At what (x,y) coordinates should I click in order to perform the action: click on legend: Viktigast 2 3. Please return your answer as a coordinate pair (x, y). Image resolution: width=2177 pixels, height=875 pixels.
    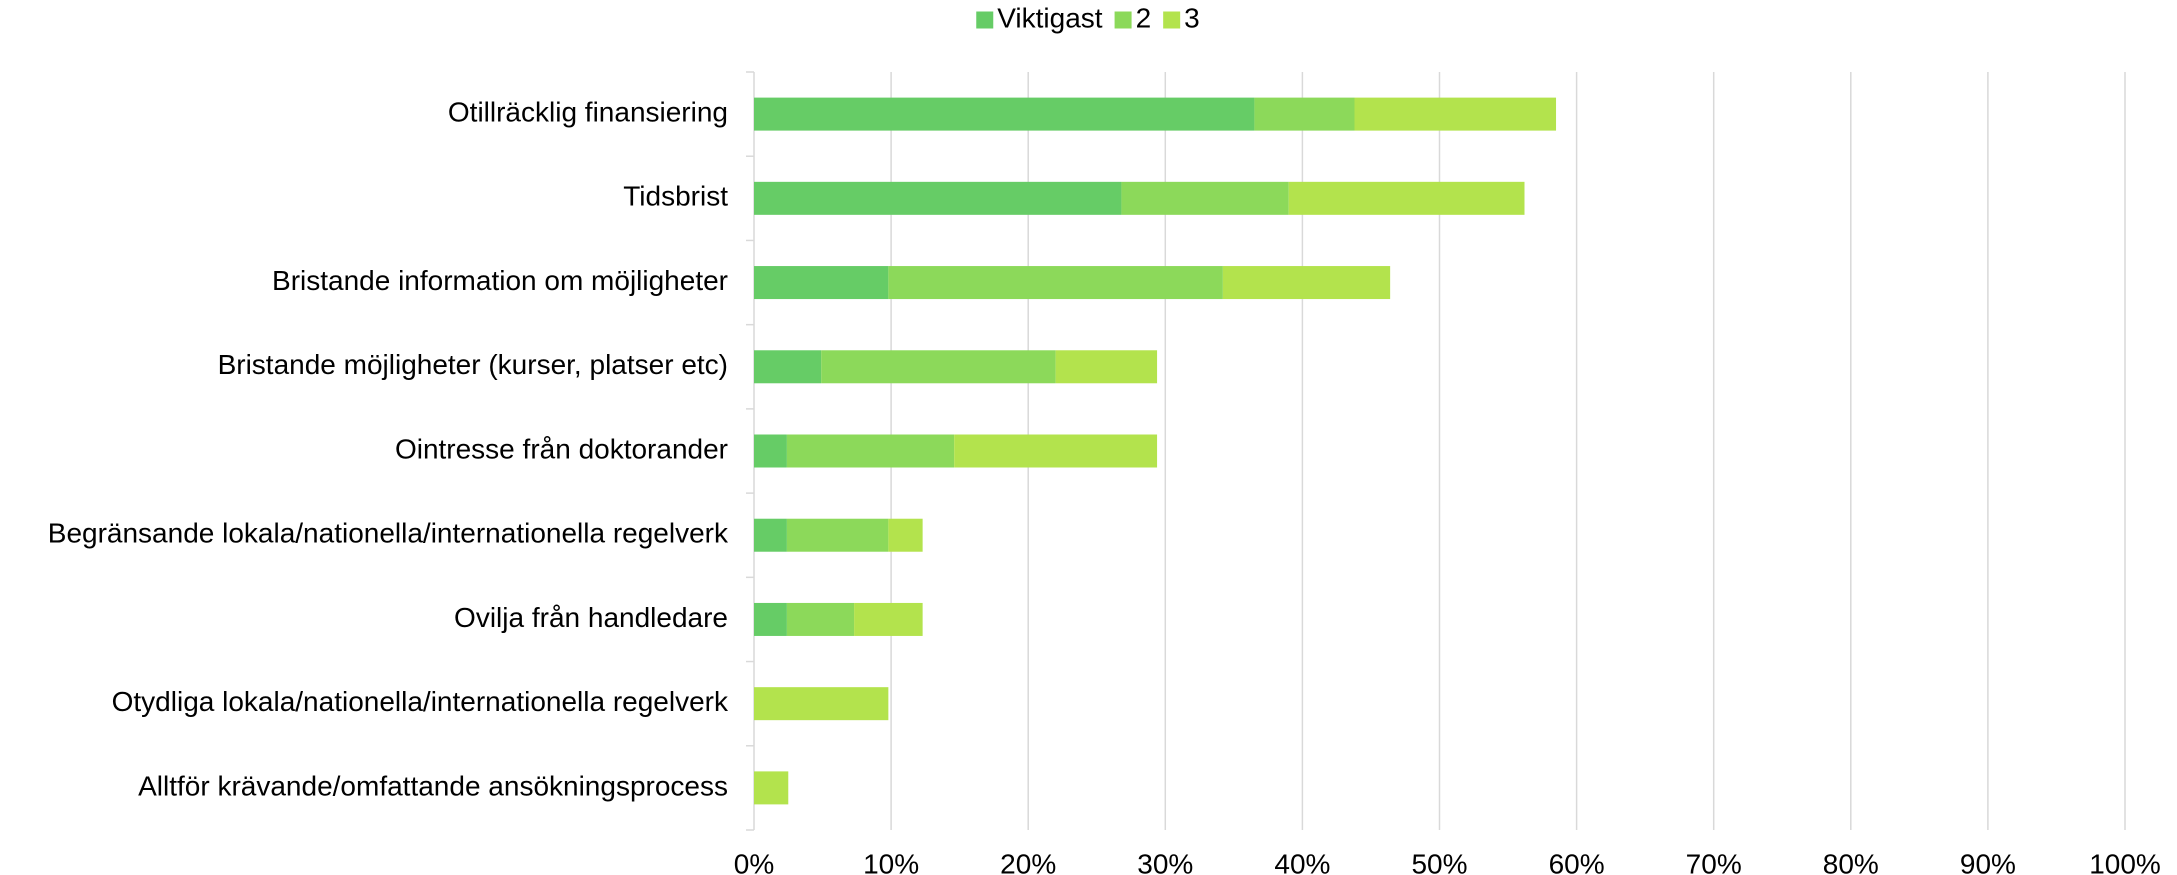
    Looking at the image, I should click on (1088, 17).